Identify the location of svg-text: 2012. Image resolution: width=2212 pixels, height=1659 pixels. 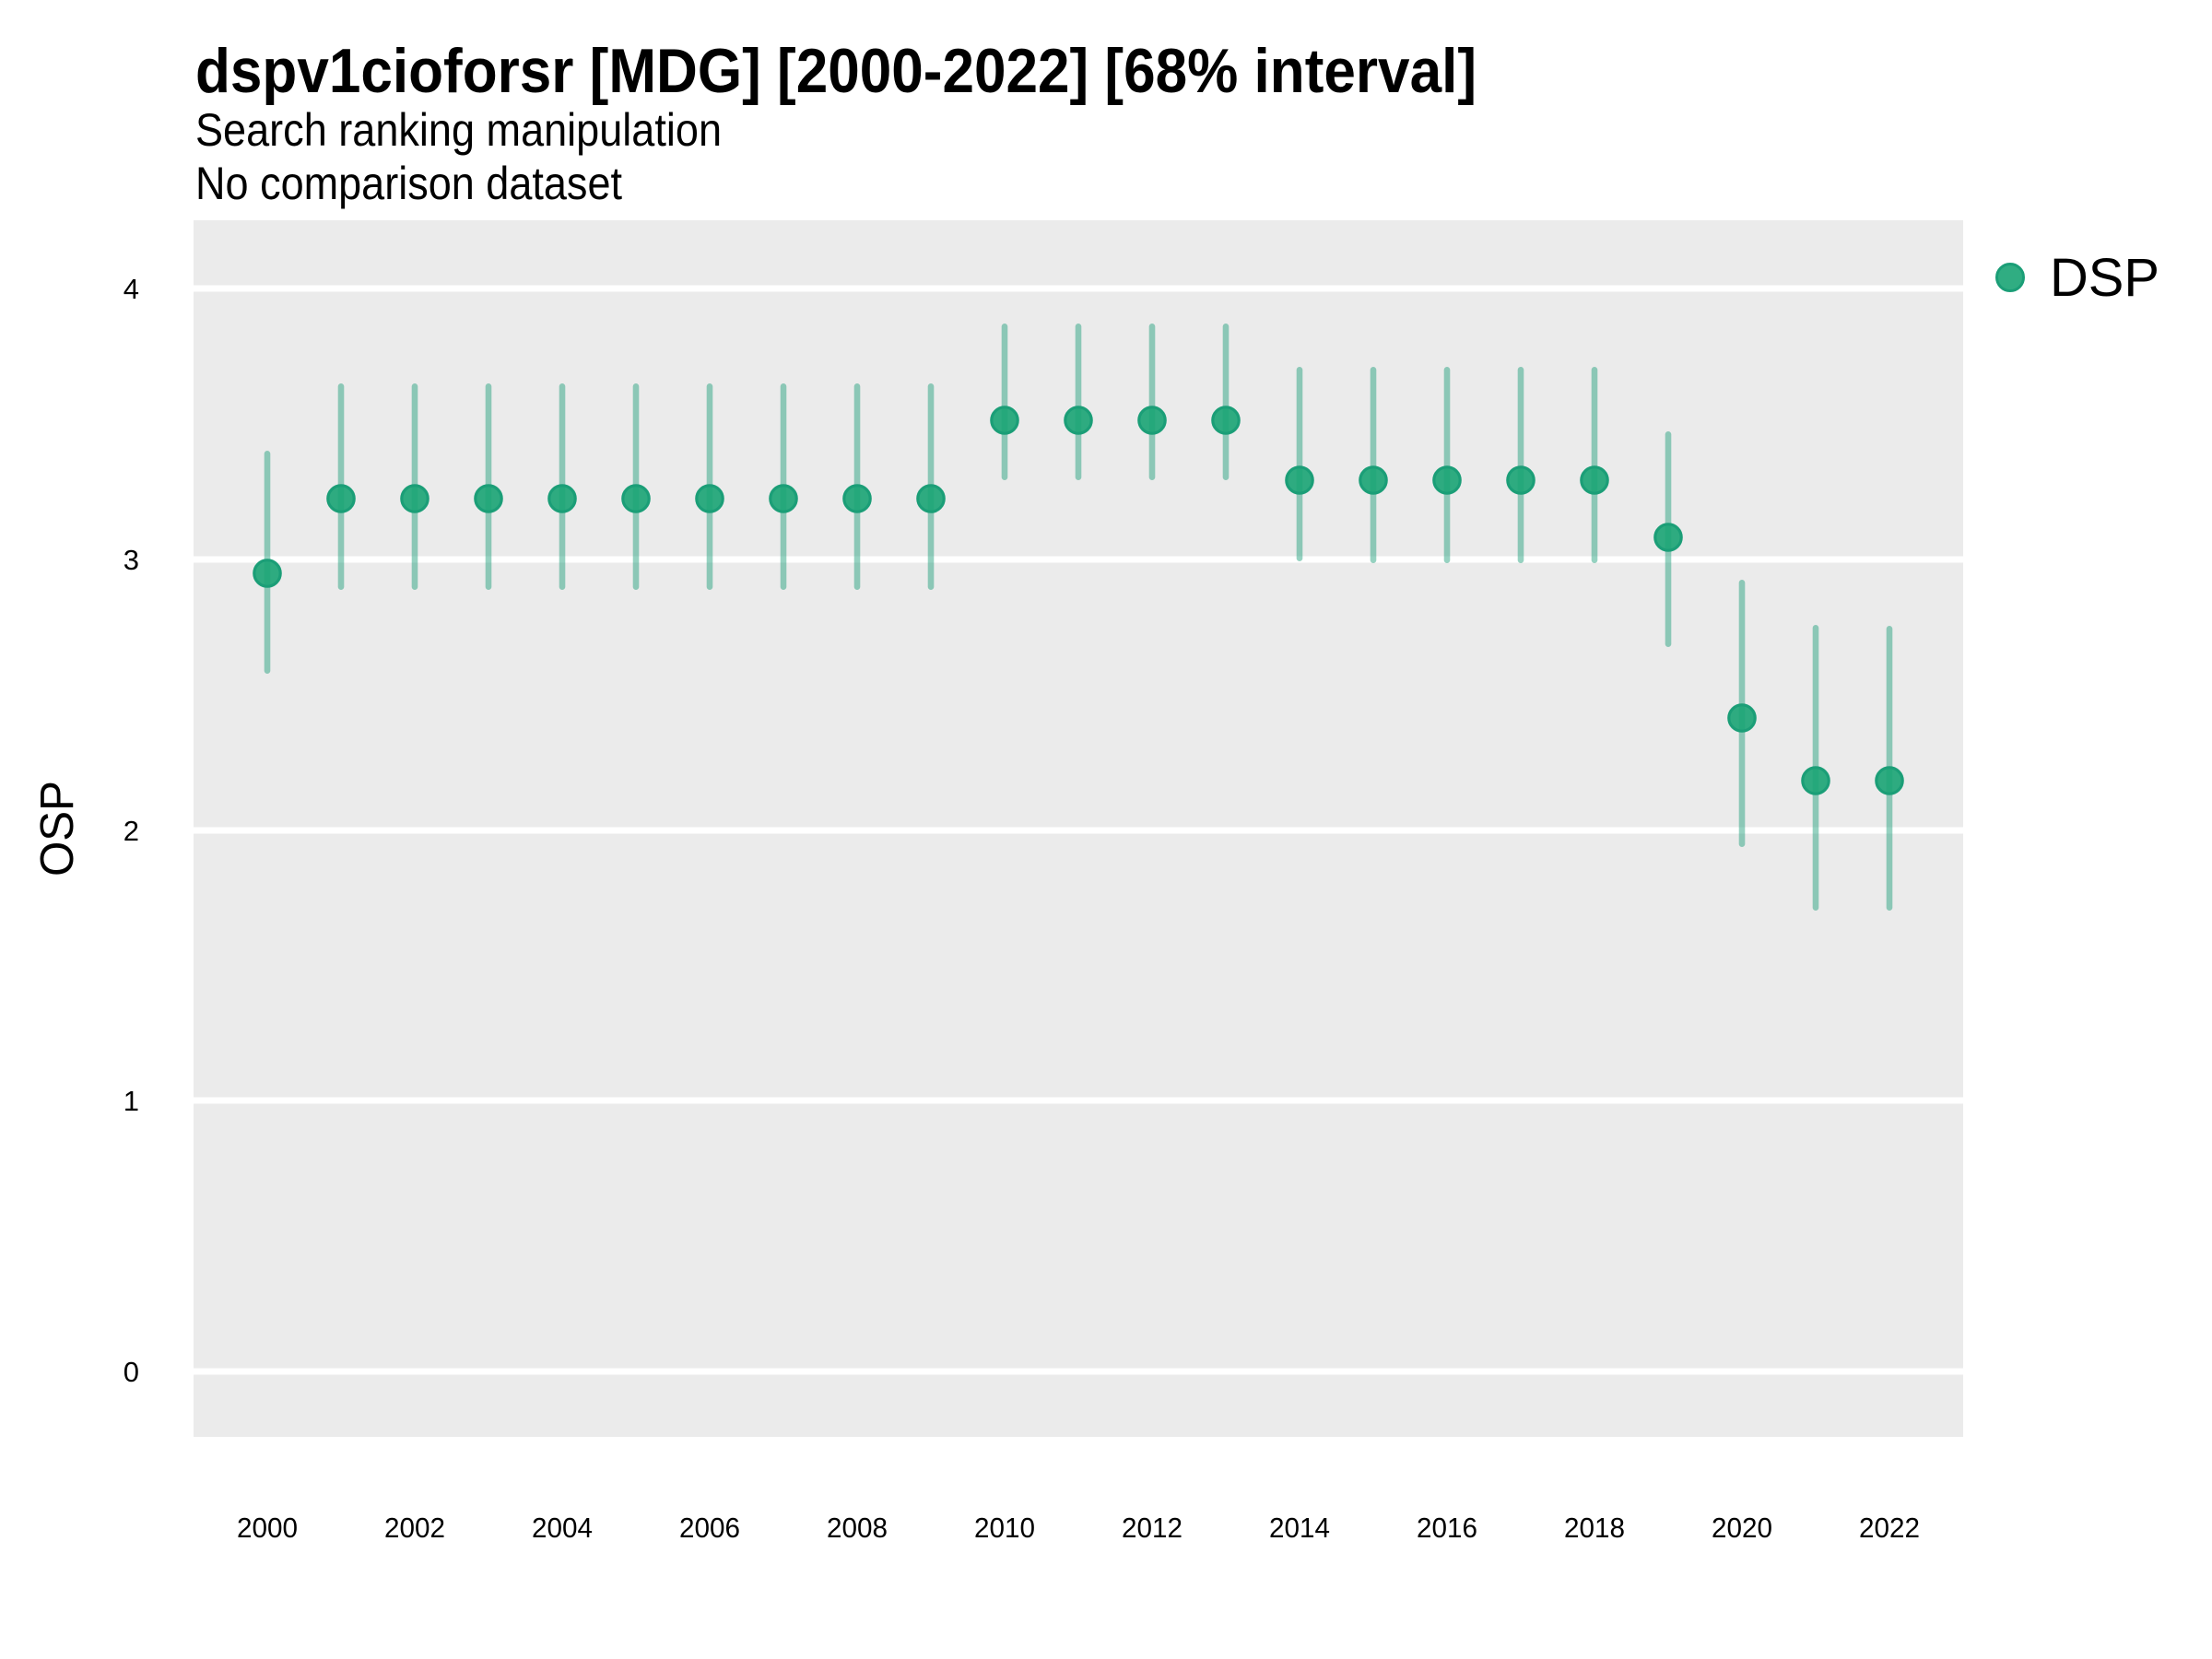
(1152, 1528).